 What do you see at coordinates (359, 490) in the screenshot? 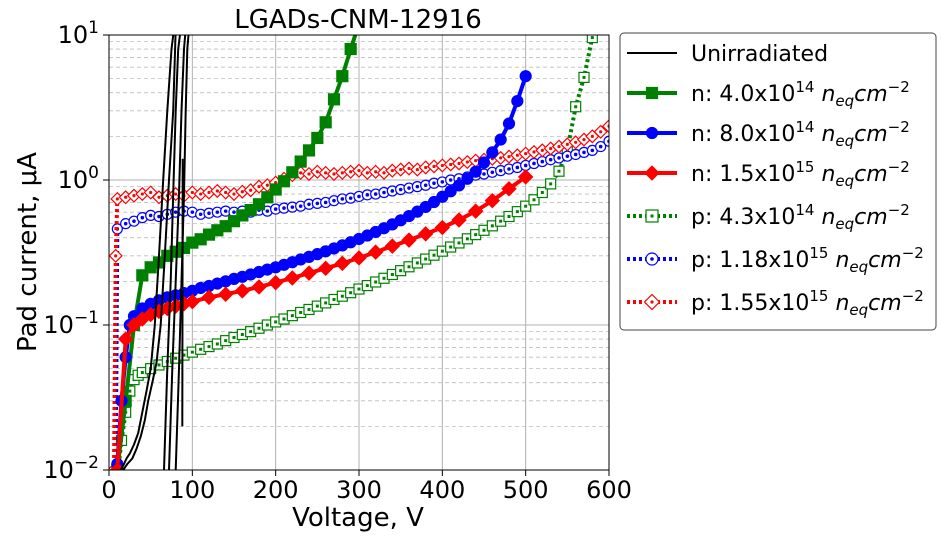
I see `x-tick-label: 300` at bounding box center [359, 490].